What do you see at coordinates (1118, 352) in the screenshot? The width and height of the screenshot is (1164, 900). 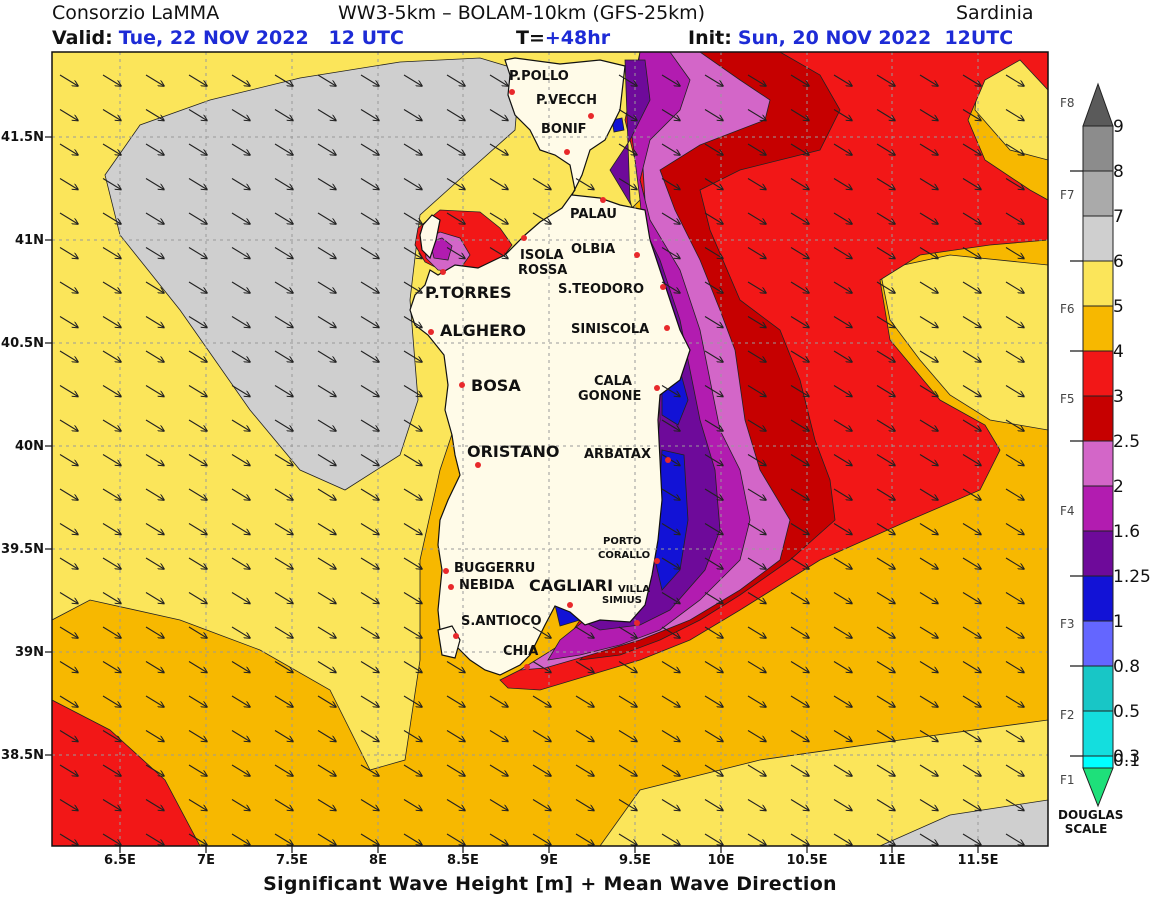 I see `legend-value: 4` at bounding box center [1118, 352].